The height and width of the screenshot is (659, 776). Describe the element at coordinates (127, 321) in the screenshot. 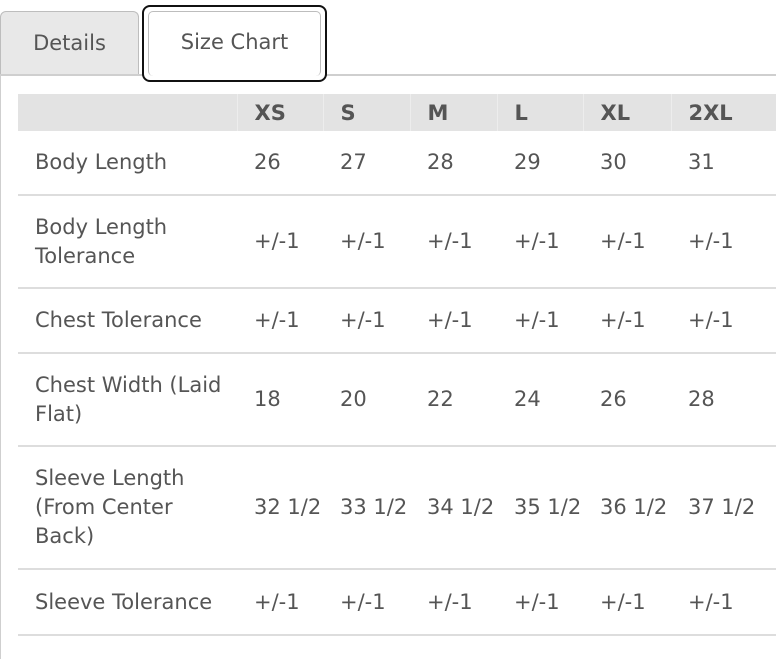

I see `row-label: Chest Tolerance` at that location.